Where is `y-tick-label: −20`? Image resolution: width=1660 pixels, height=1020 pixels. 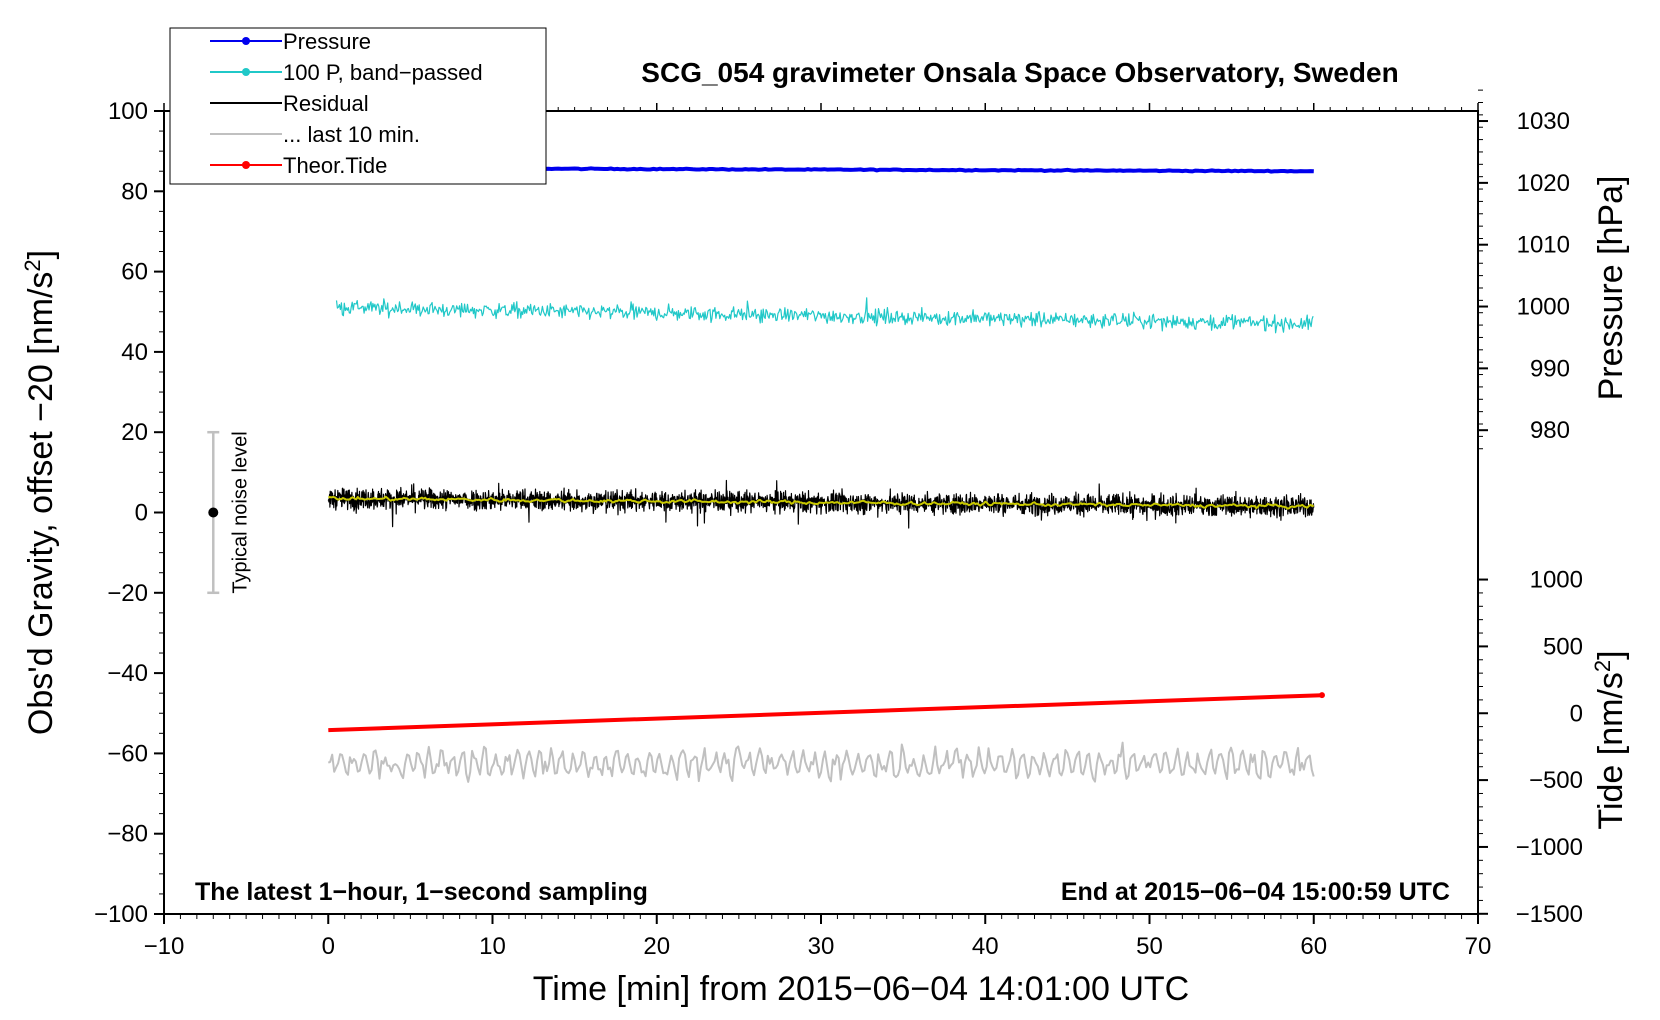
y-tick-label: −20 is located at coordinates (127, 593).